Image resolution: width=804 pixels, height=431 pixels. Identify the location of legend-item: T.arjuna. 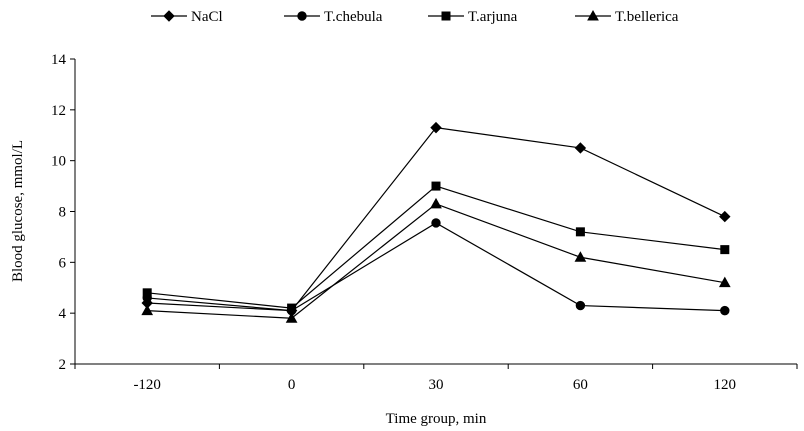
(473, 17).